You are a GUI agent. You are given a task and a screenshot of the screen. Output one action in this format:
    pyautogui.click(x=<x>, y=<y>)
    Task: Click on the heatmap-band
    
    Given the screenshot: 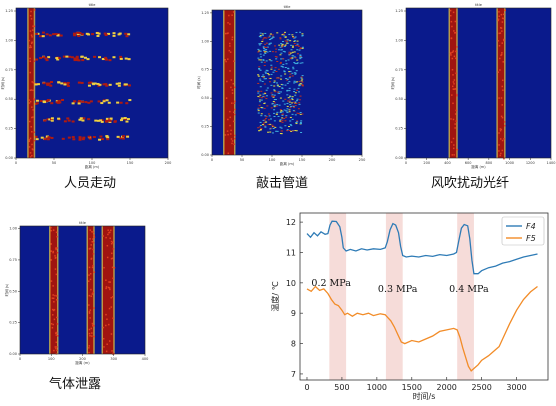 What is the action you would take?
    pyautogui.click(x=229, y=82)
    